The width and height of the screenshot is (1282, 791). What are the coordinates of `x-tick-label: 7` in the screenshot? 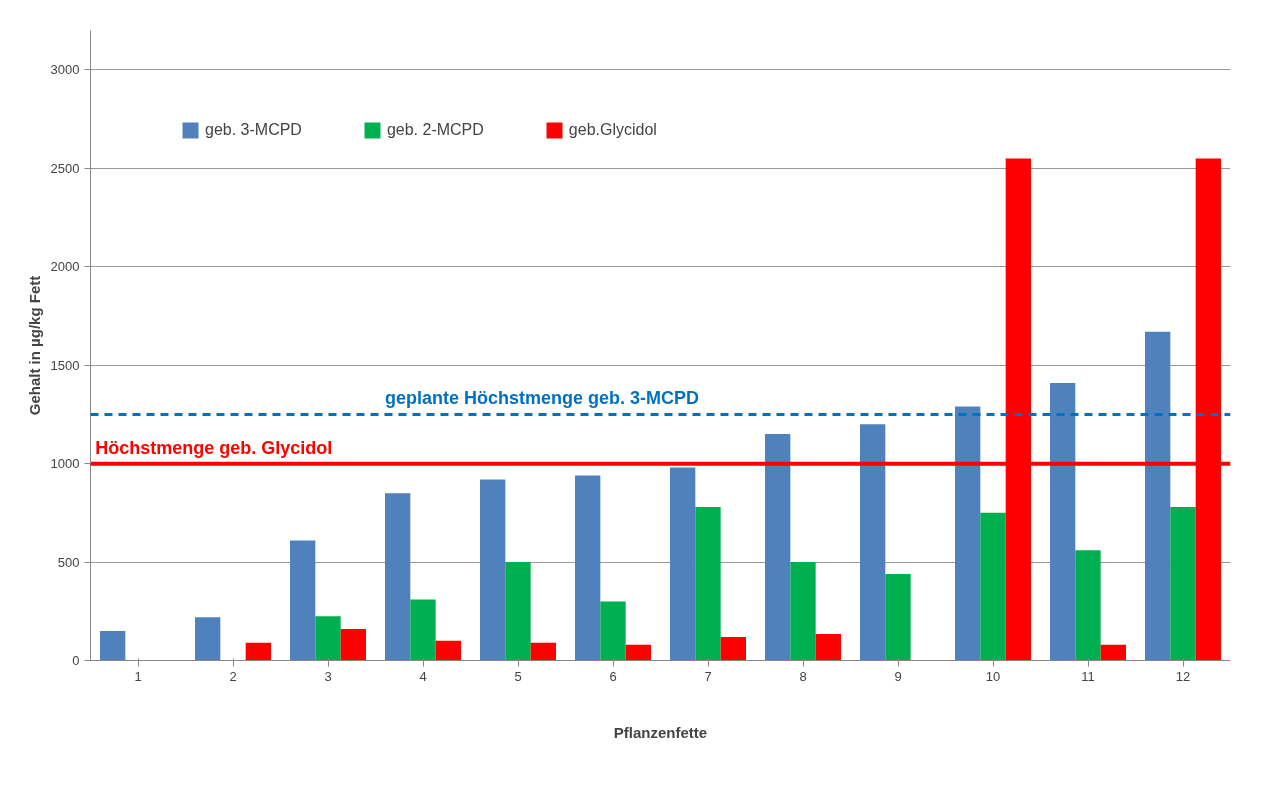 It's located at (708, 676).